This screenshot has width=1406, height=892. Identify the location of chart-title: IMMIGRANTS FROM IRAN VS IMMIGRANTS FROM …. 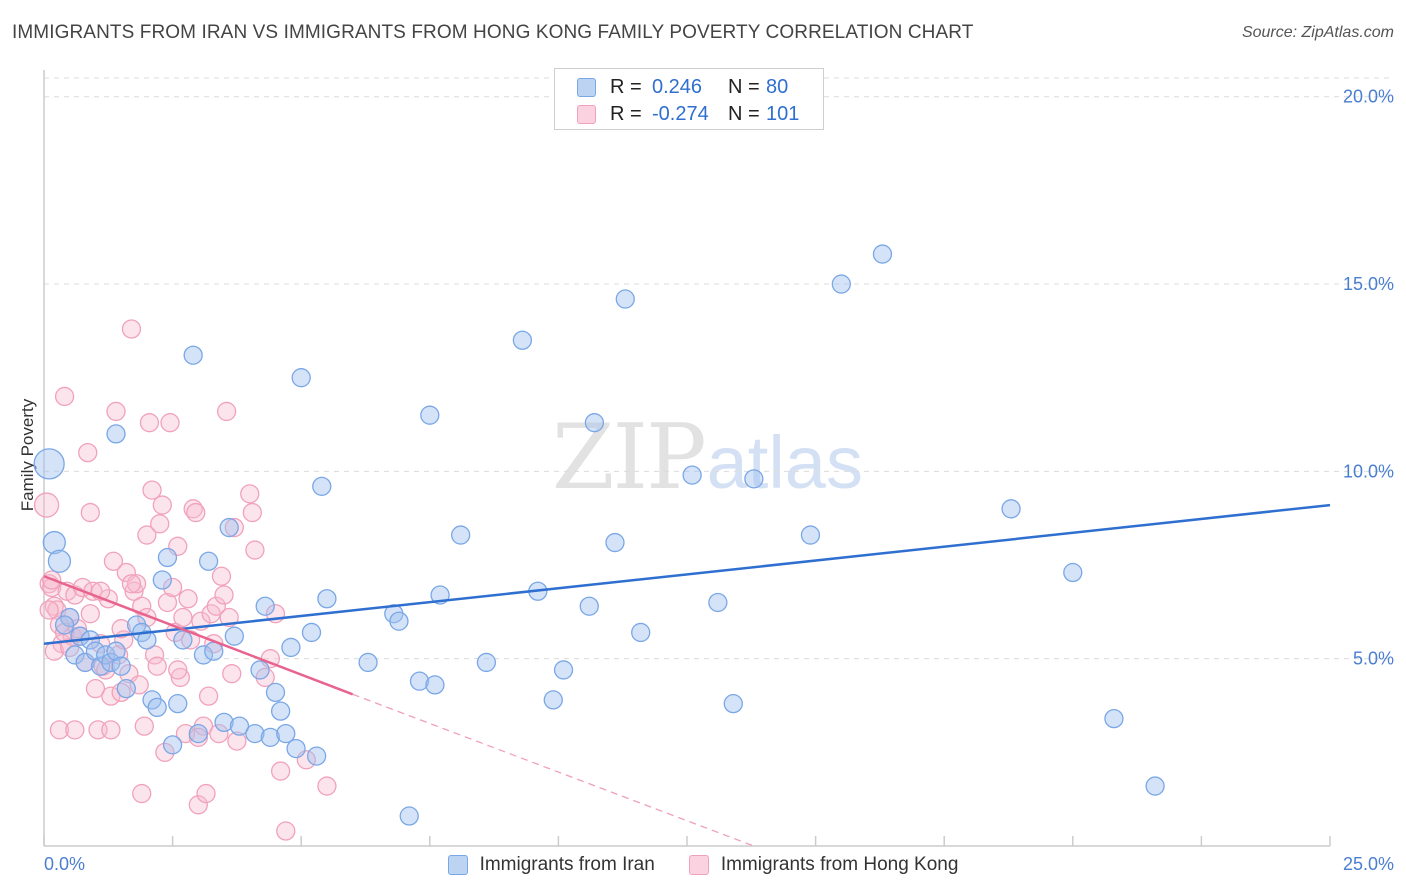
(493, 32).